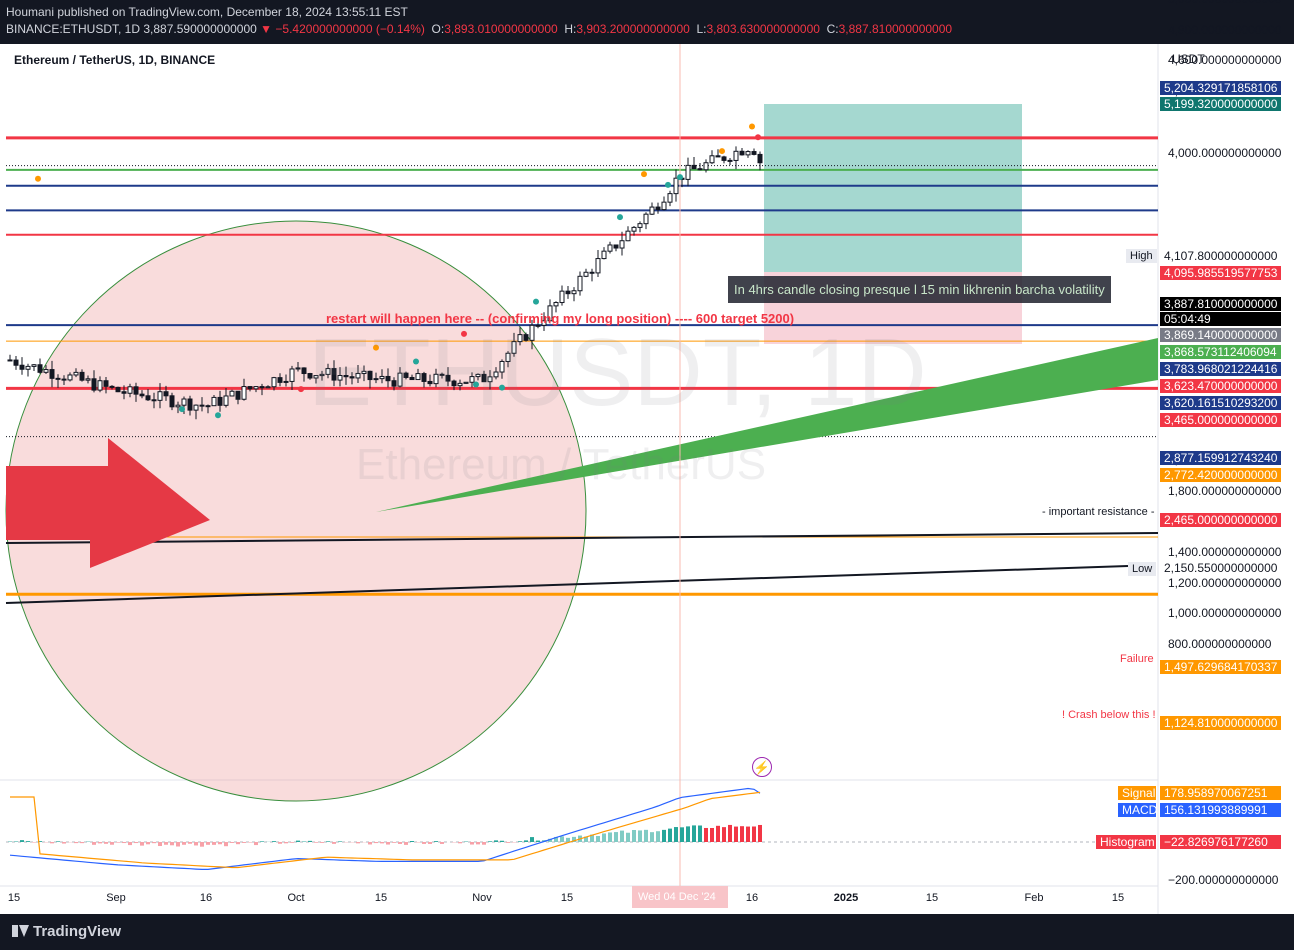 The height and width of the screenshot is (950, 1294). What do you see at coordinates (677, 897) in the screenshot?
I see `crosshair-date-text: Wed 04 Dec '24` at bounding box center [677, 897].